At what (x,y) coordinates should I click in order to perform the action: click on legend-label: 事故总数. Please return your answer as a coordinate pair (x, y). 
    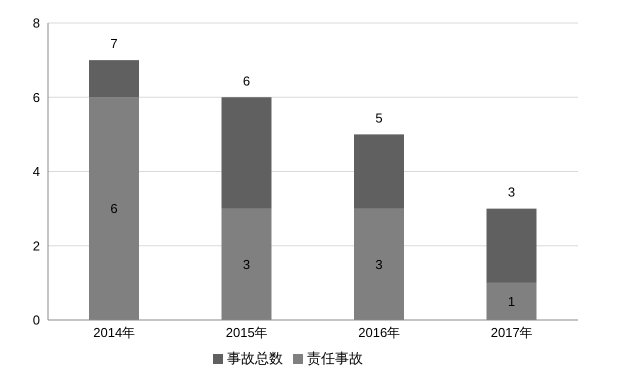
    Looking at the image, I should click on (255, 358).